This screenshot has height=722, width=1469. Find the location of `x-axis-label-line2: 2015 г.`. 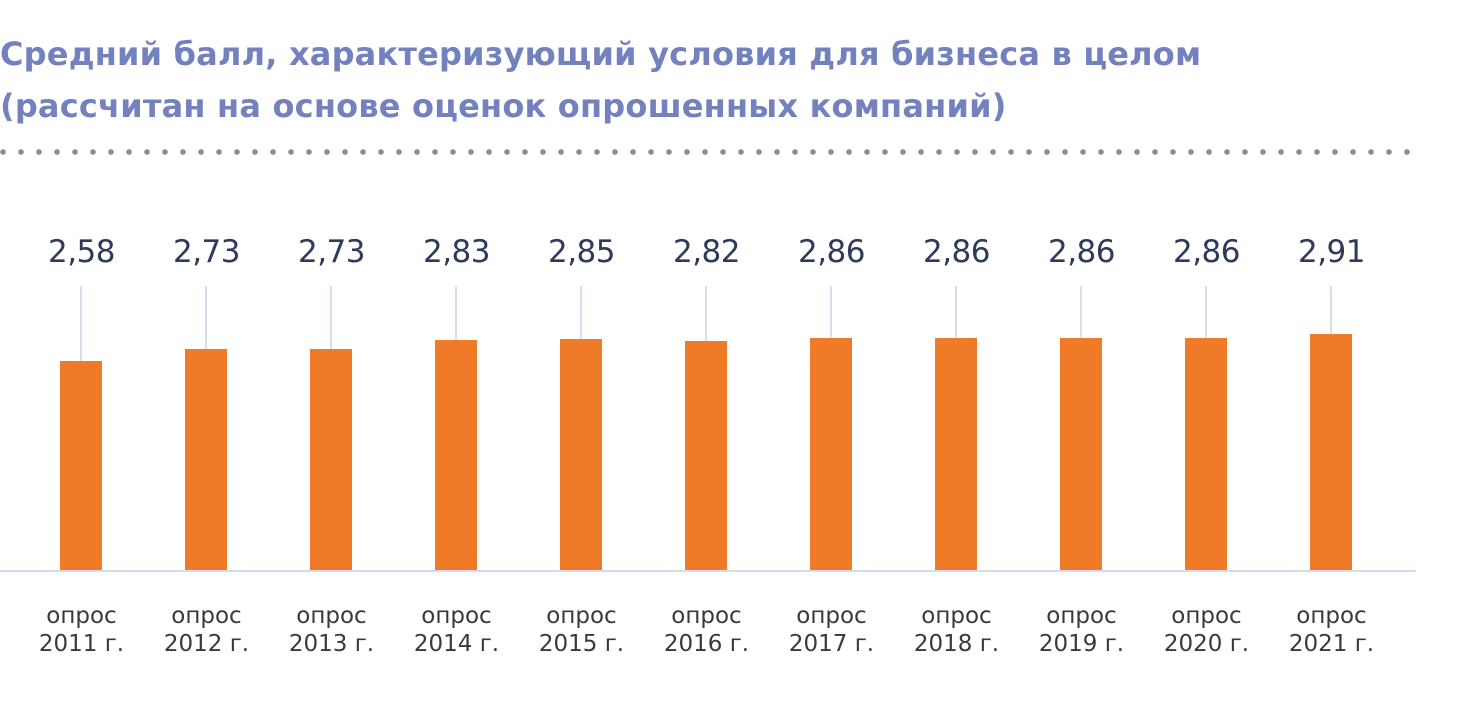

x-axis-label-line2: 2015 г. is located at coordinates (581, 644).